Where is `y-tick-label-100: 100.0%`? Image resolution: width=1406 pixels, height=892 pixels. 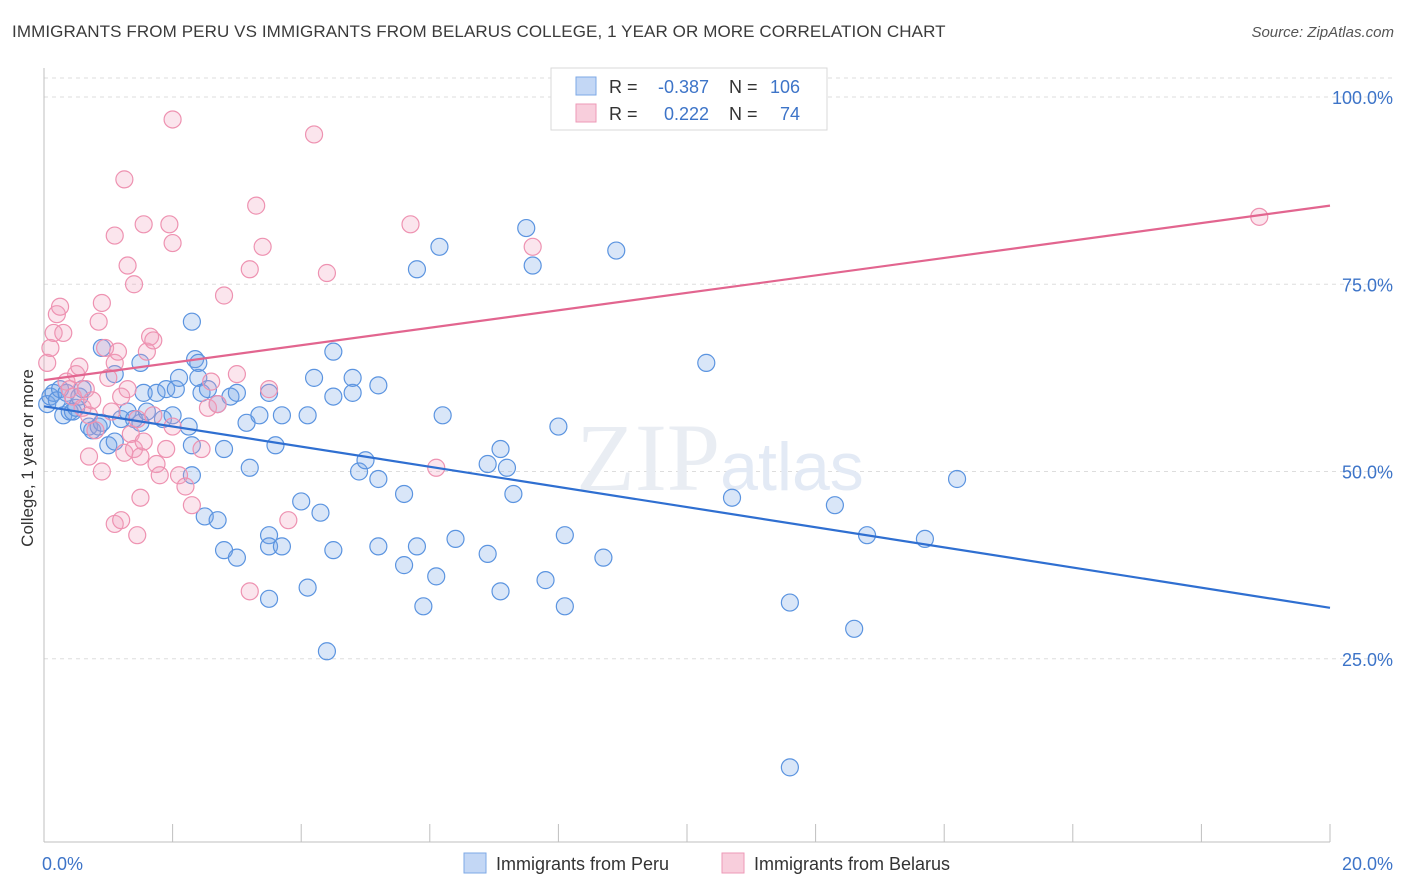
y-tick-label-100: 100.0% is located at coordinates (1362, 98).